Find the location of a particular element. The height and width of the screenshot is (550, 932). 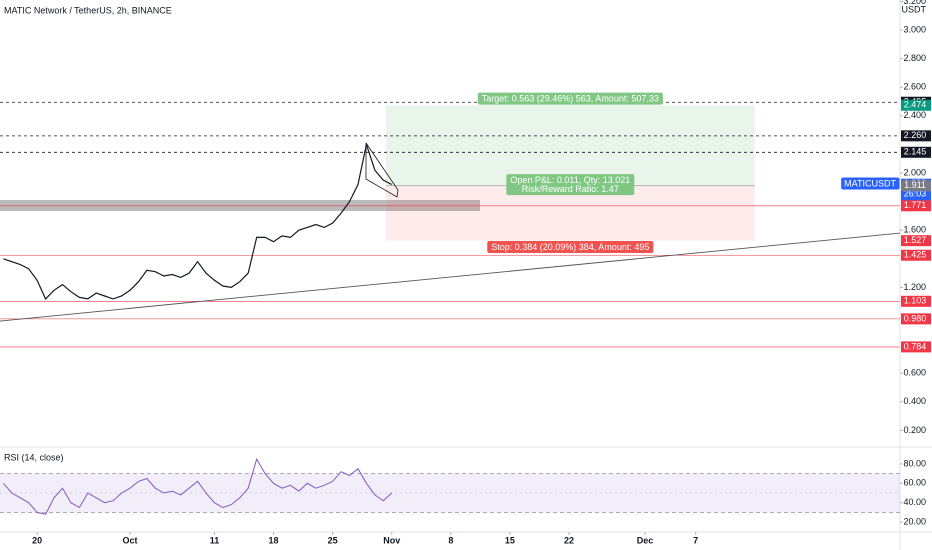

x-tick-label: Dec is located at coordinates (645, 540).